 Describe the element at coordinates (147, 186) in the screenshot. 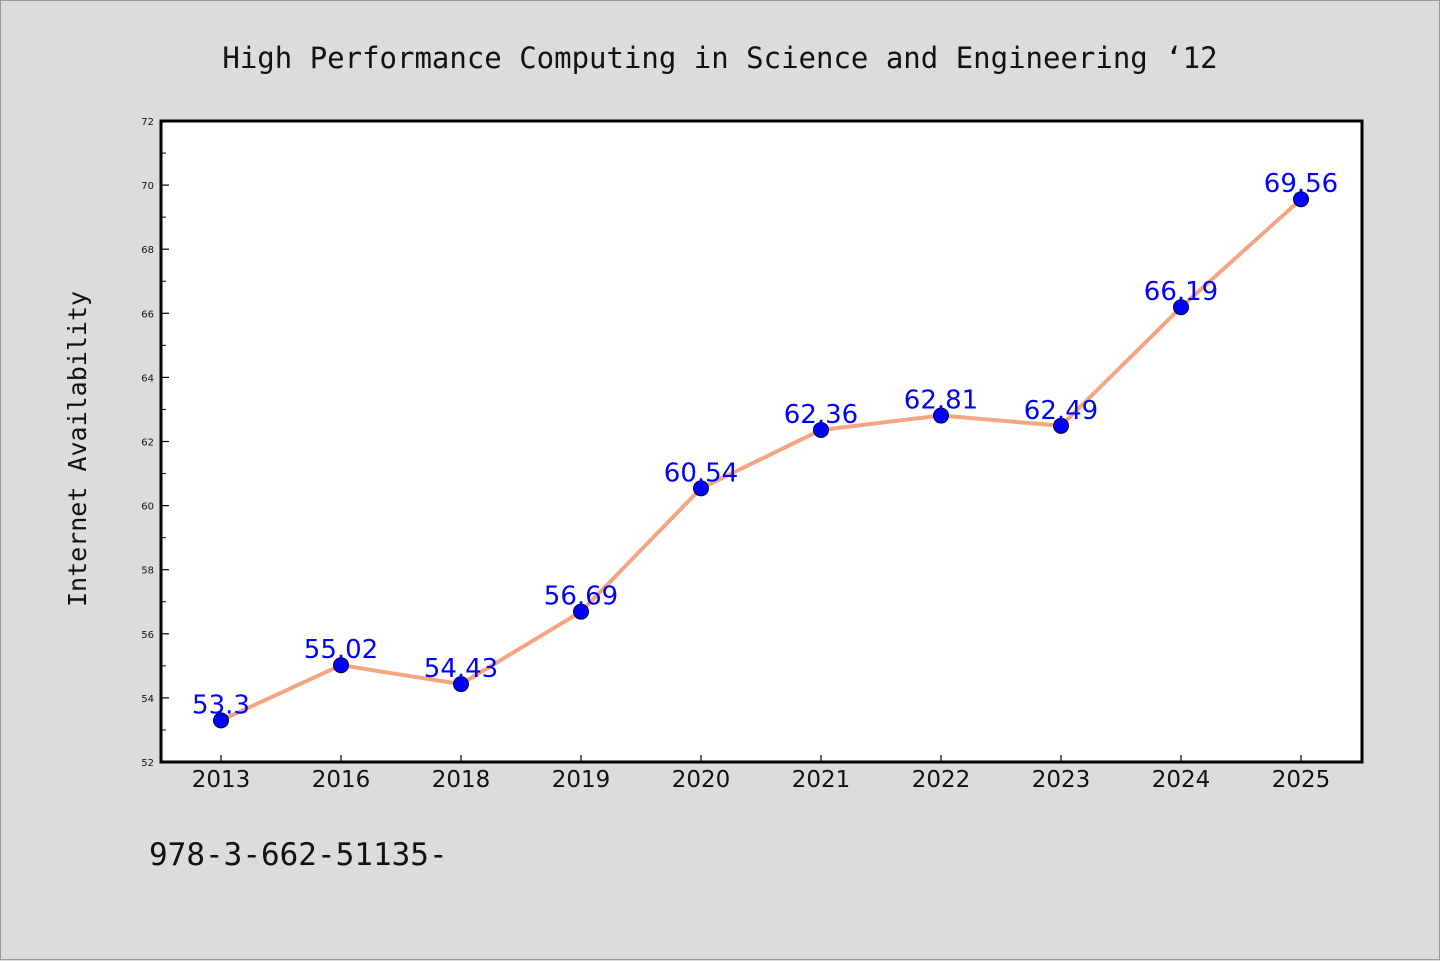

I see `y-tick-label: 70` at that location.